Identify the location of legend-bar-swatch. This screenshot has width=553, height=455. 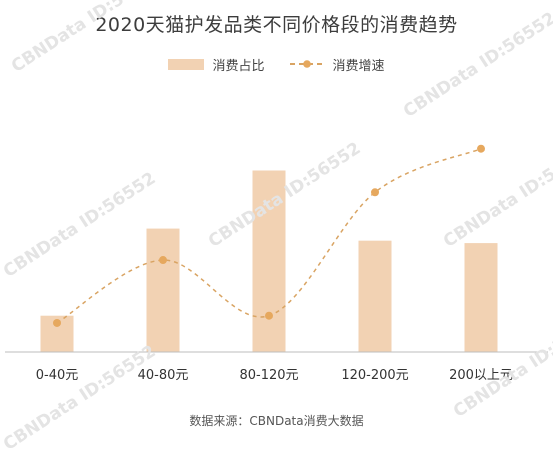
(186, 64).